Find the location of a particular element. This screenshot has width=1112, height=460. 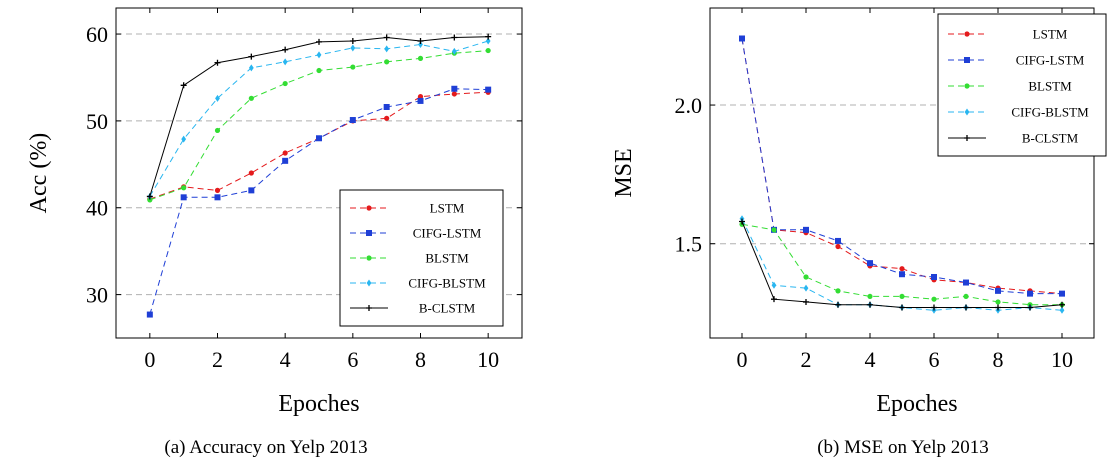

mse-x-tick-label: 8 is located at coordinates (998, 359).